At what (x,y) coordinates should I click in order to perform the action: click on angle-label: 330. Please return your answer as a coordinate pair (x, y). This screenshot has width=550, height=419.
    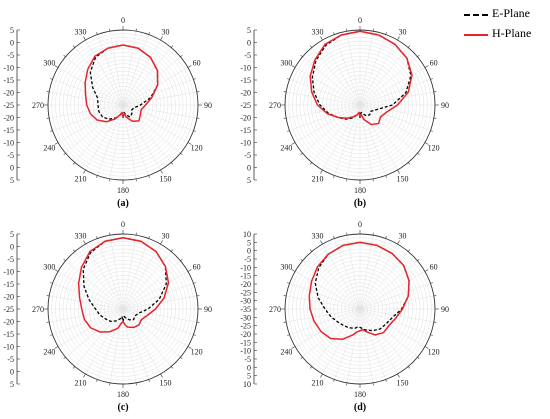
    Looking at the image, I should click on (81, 235).